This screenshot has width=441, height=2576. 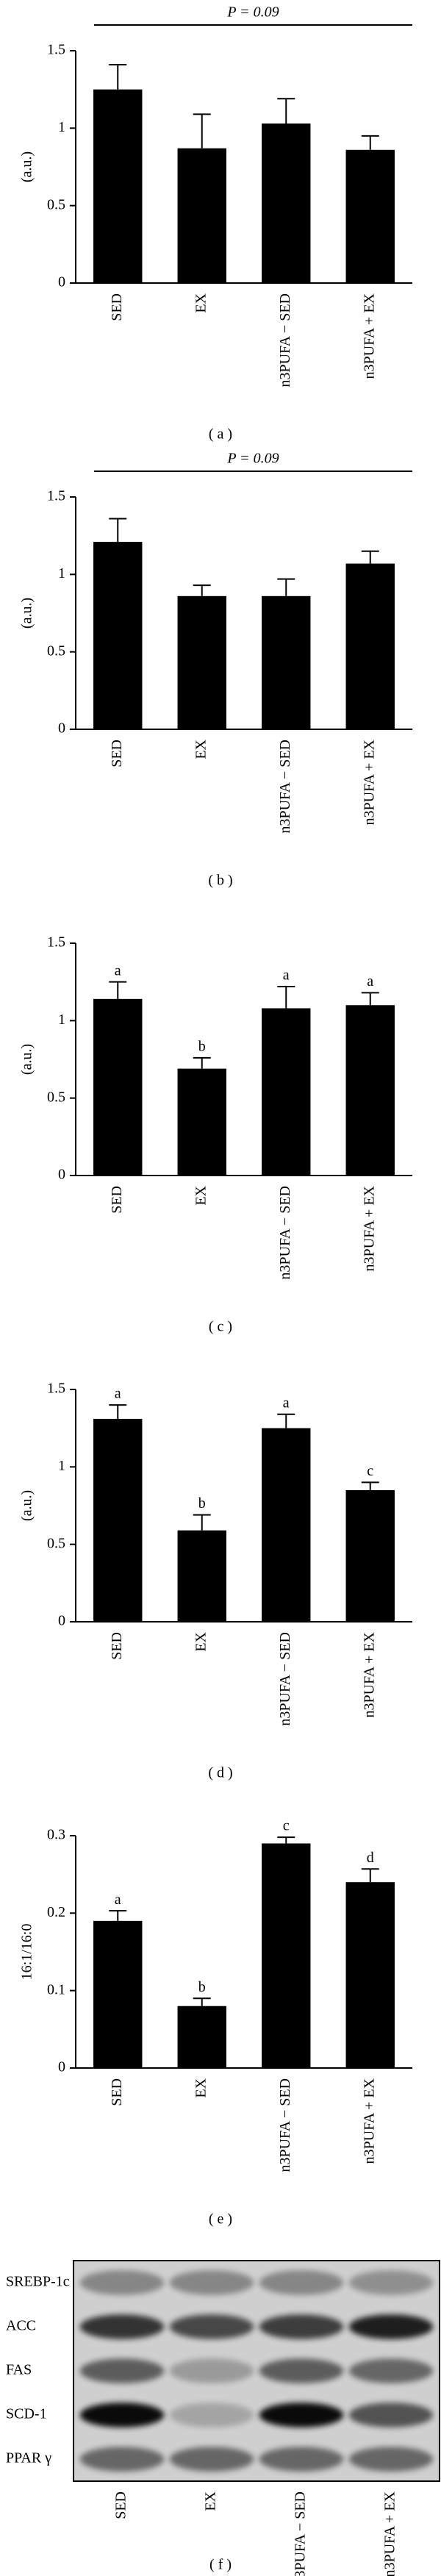 What do you see at coordinates (220, 435) in the screenshot?
I see `panel-label: ( a )` at bounding box center [220, 435].